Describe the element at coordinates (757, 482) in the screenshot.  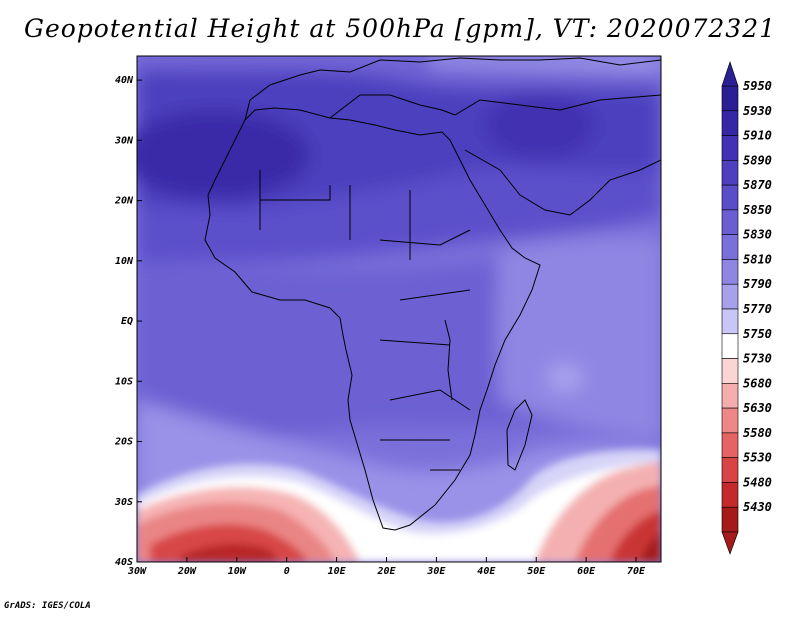
I see `colorbar-label: 5480` at that location.